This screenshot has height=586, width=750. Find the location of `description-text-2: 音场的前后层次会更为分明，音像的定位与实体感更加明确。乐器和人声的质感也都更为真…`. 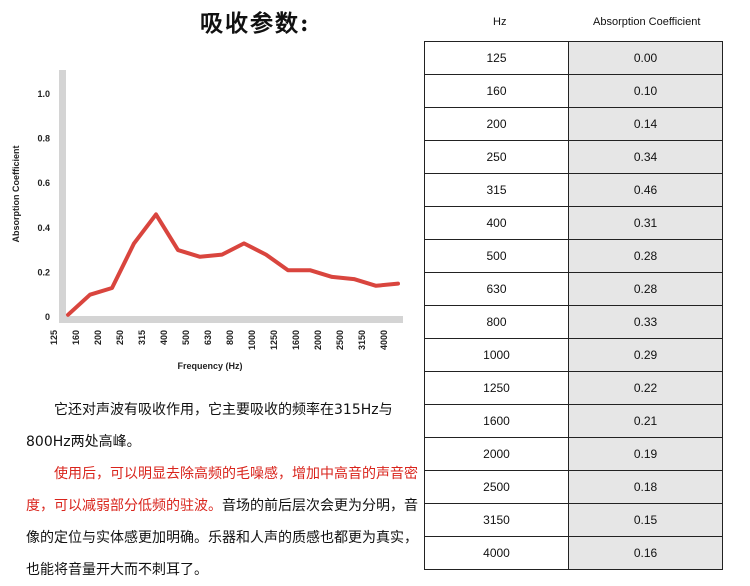

description-text-2: 音场的前后层次会更为分明，音像的定位与实体感更加明确。乐器和人声的质感也都更为真… is located at coordinates (222, 538).